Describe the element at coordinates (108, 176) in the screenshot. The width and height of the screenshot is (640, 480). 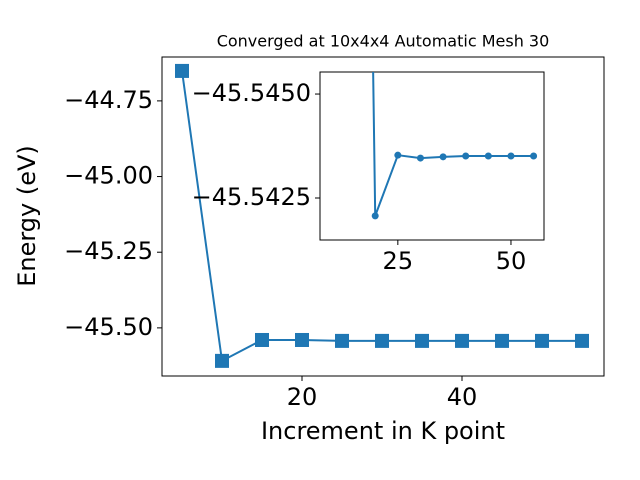
I see `y-tick-label: −45.00` at that location.